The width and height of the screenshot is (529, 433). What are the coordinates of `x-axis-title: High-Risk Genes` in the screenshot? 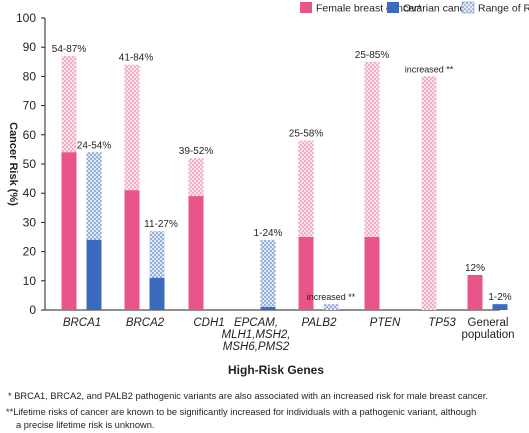 It's located at (276, 370).